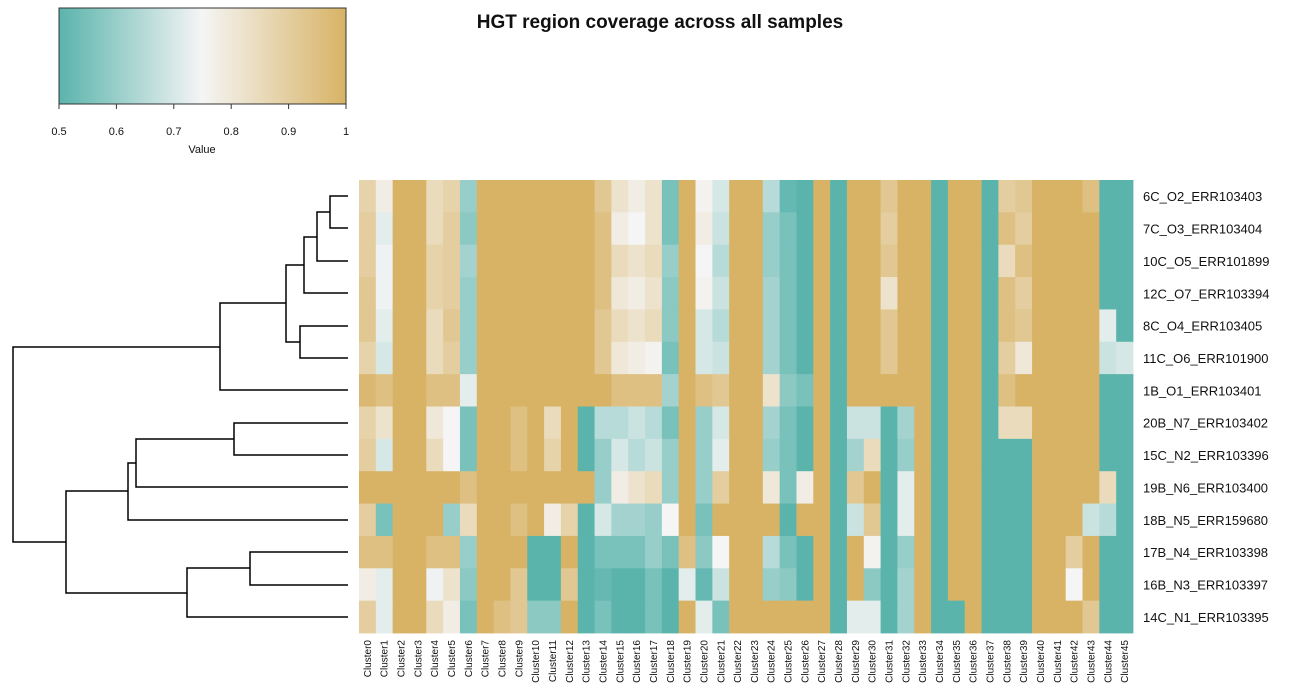  I want to click on column-label: Cluster34, so click(940, 661).